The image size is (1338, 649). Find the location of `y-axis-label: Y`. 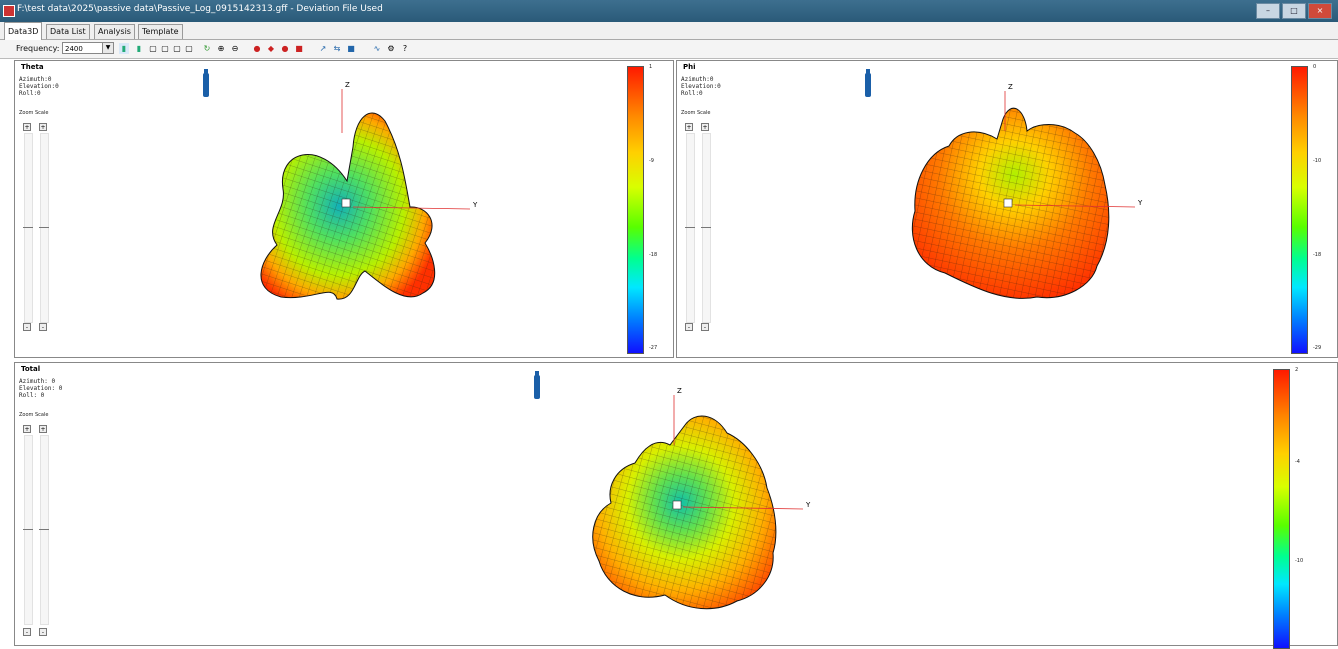

y-axis-label: Y is located at coordinates (1140, 203).